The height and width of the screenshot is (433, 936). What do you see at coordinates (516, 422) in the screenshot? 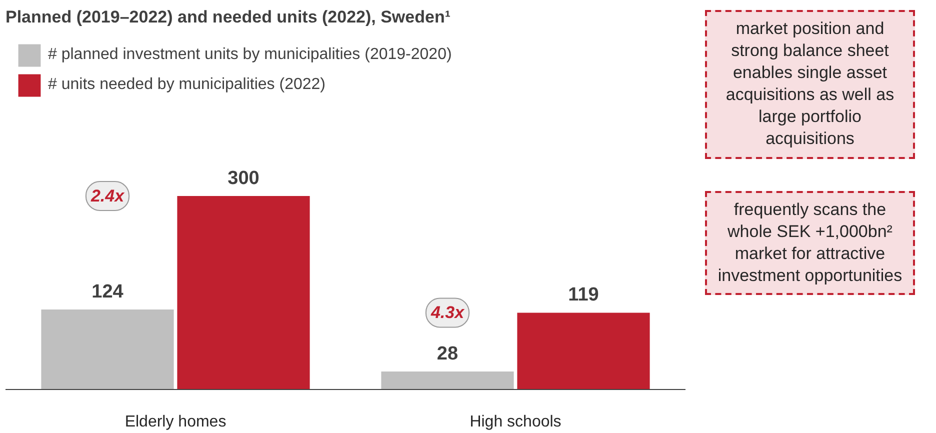
I see `x-tick-label: High schools` at bounding box center [516, 422].